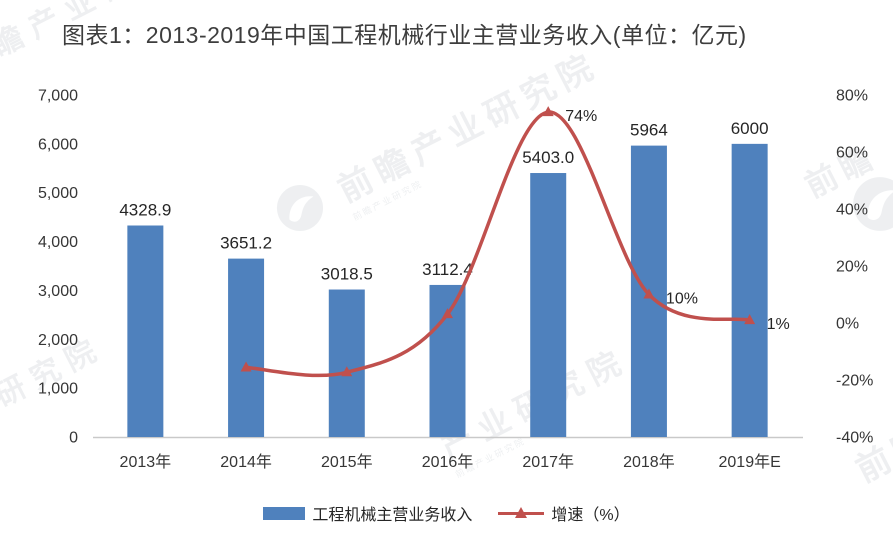 The width and height of the screenshot is (893, 537). What do you see at coordinates (649, 130) in the screenshot?
I see `bar-value-label: 5964` at bounding box center [649, 130].